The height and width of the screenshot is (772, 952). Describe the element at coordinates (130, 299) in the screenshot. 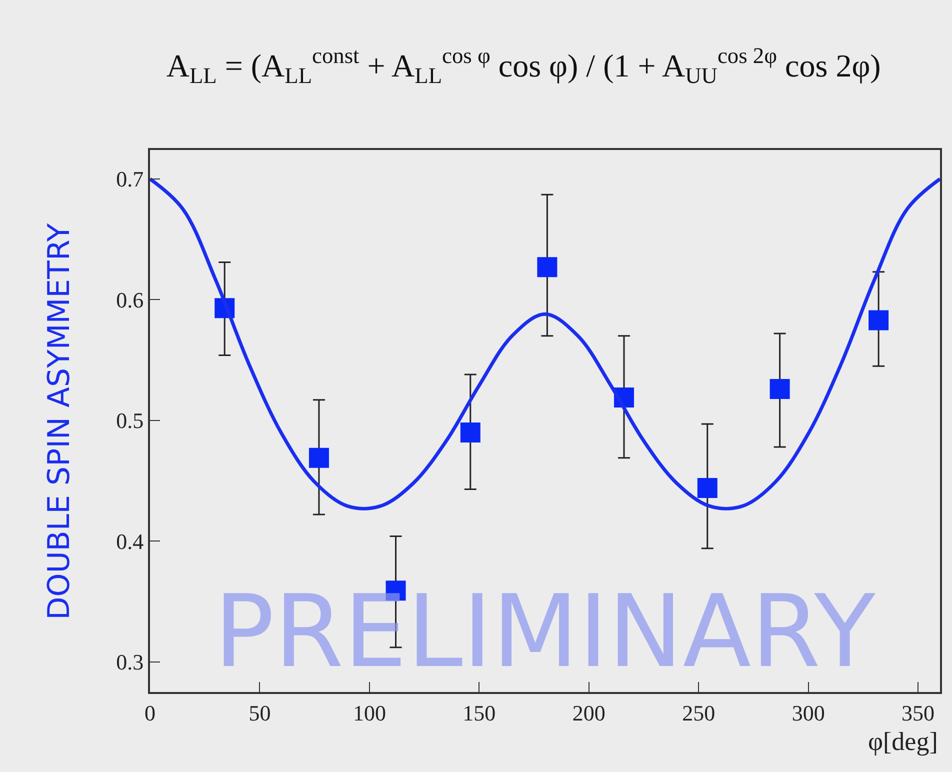

I see `y-tick-label: 0.6` at that location.